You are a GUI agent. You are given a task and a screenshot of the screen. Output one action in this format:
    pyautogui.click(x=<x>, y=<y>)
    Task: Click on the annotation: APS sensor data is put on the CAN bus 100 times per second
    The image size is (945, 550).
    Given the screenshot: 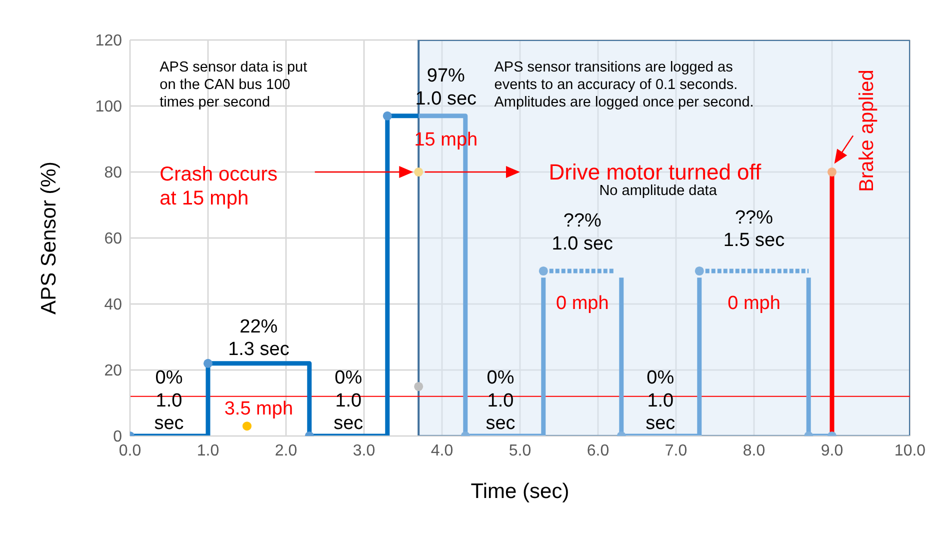 What is the action you would take?
    pyautogui.click(x=234, y=85)
    